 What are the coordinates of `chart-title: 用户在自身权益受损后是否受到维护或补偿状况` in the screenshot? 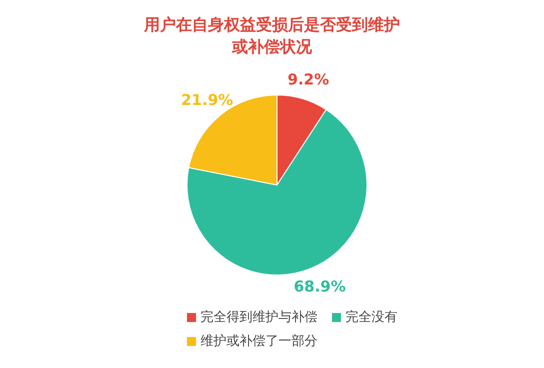 It's located at (271, 36).